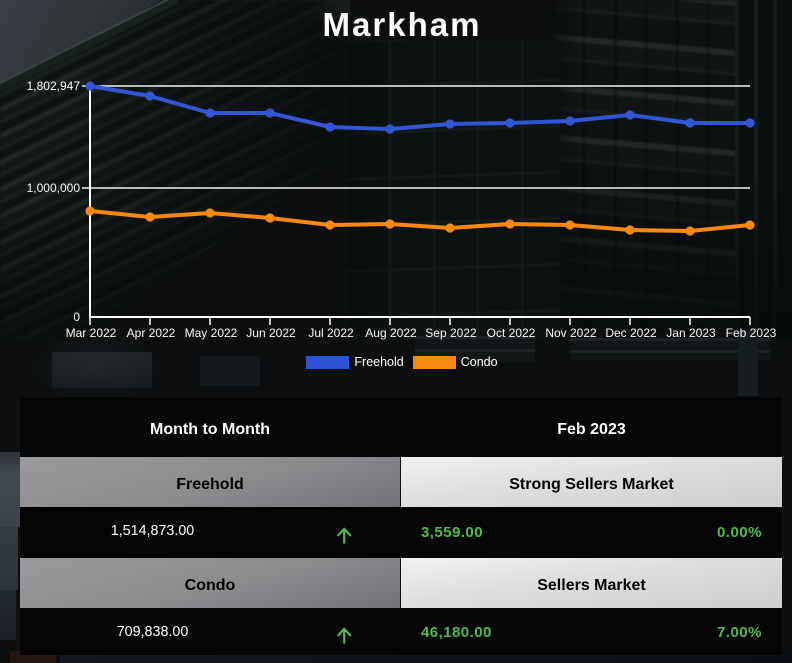 The width and height of the screenshot is (792, 663). I want to click on svg-text: Jun 2022, so click(271, 333).